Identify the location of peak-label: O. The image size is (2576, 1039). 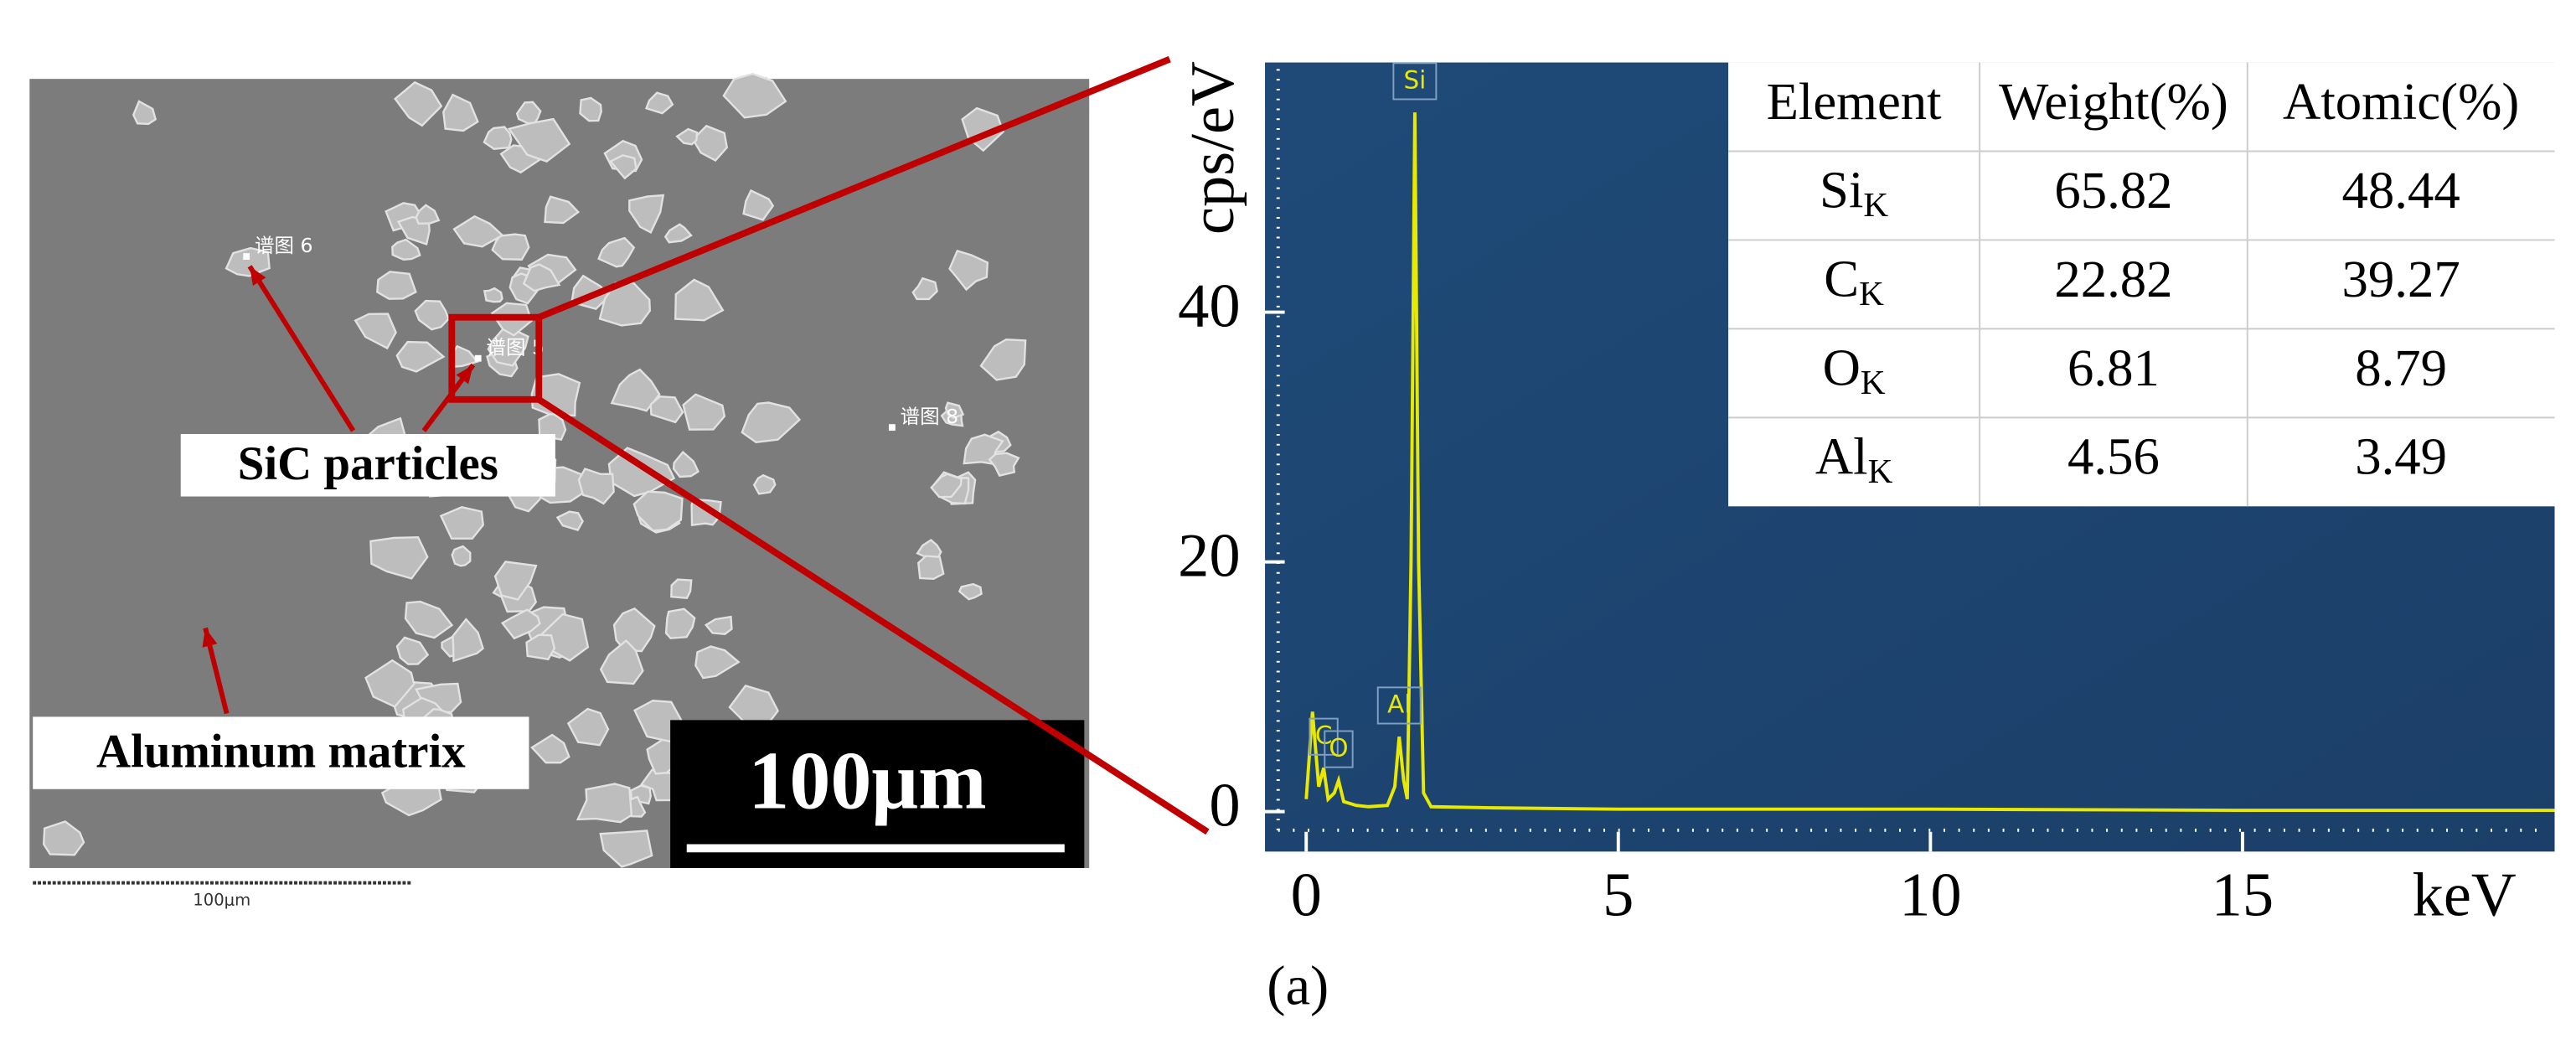
(1338, 748).